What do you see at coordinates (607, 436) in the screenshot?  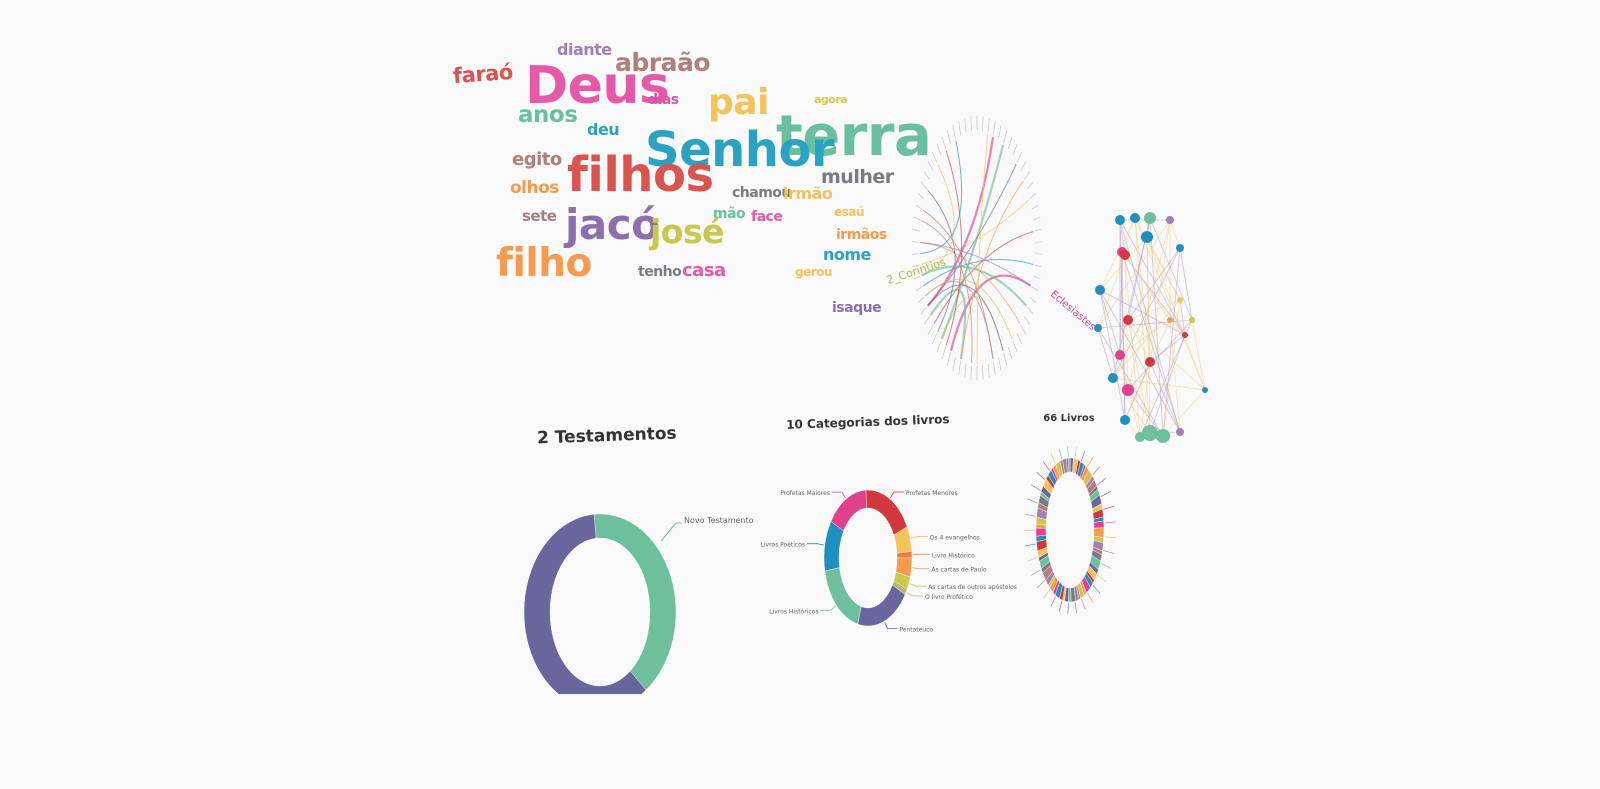 I see `pie-testamentos-title: 2 Testamentos` at bounding box center [607, 436].